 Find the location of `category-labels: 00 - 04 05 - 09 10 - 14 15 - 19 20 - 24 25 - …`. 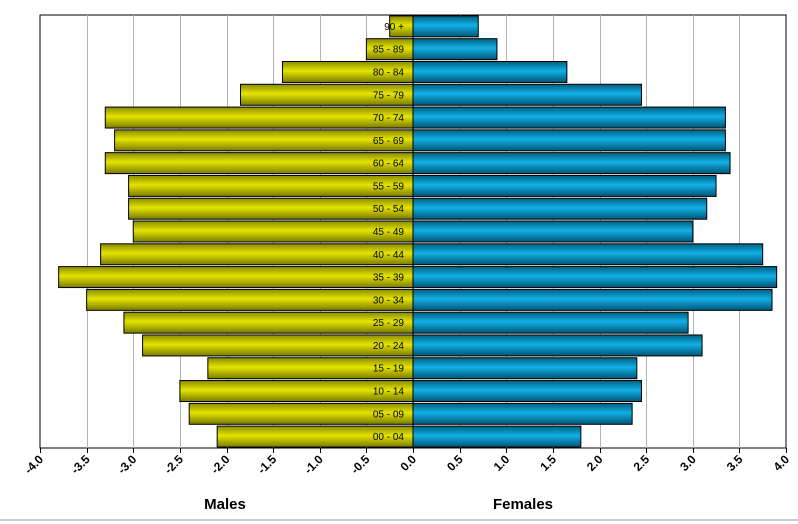

category-labels: 00 - 04 05 - 09 10 - 14 15 - 19 20 - 24 25 - … is located at coordinates (389, 232).